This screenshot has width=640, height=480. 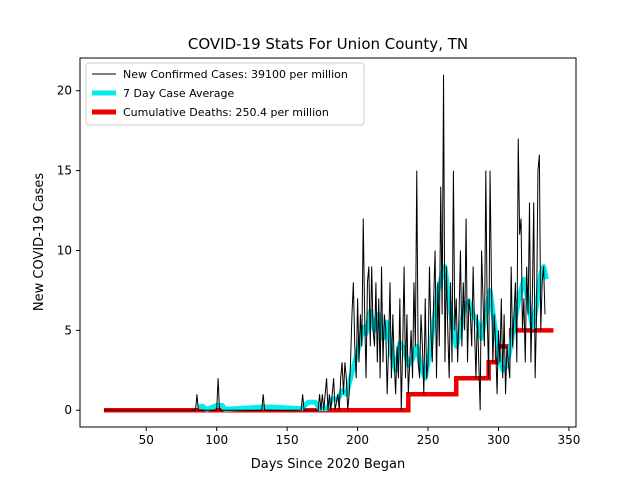 What do you see at coordinates (328, 44) in the screenshot?
I see `chart-title: COVID-19 Stats For Union County, TN` at bounding box center [328, 44].